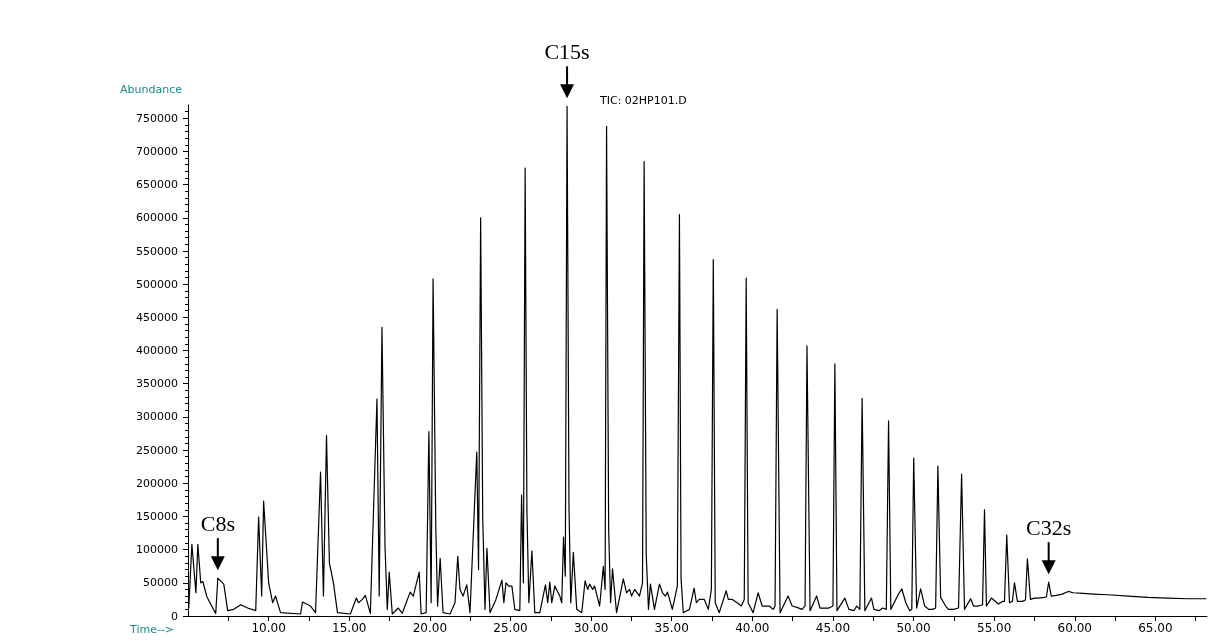 This screenshot has width=1211, height=644. Describe the element at coordinates (671, 628) in the screenshot. I see `x-tick-label: 35.00` at that location.